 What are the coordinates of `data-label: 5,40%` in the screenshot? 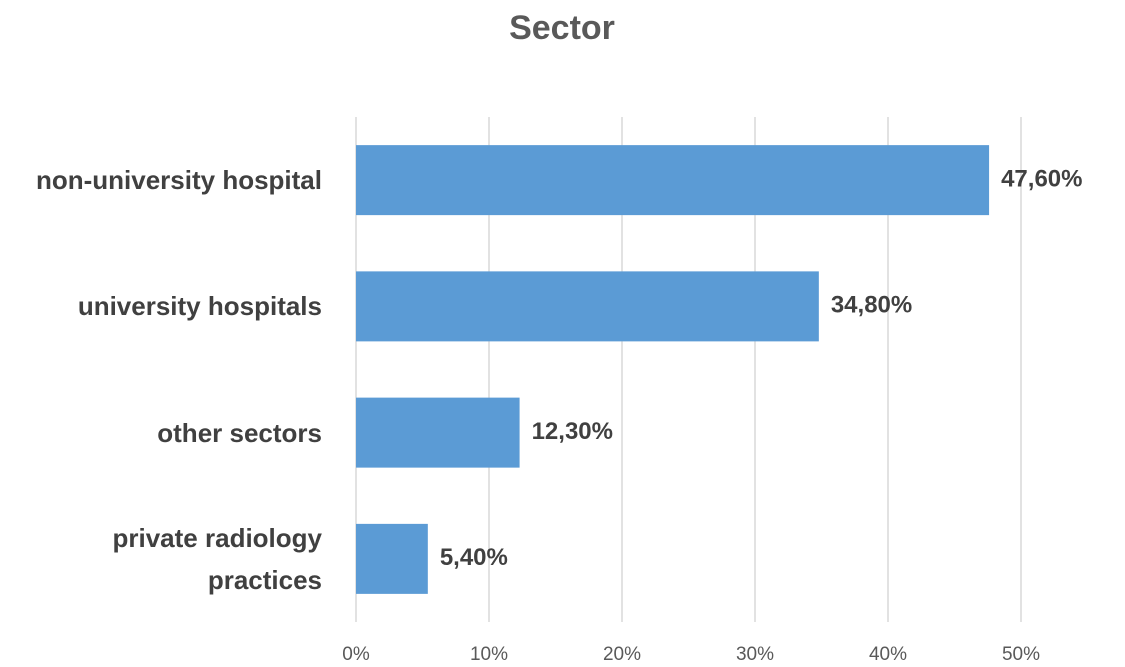 It's located at (474, 557).